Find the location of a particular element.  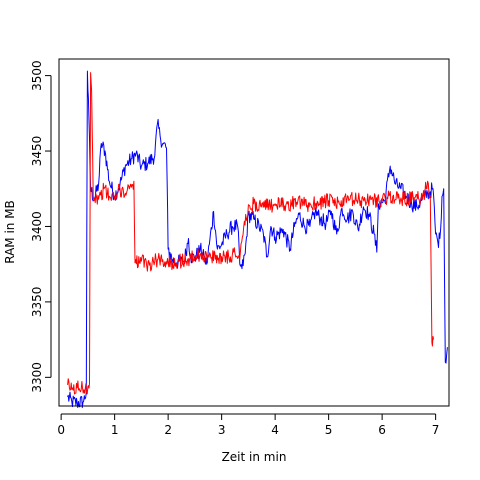

y-axis: 3300 3350 3400 3450 3500 is located at coordinates (41, 226).